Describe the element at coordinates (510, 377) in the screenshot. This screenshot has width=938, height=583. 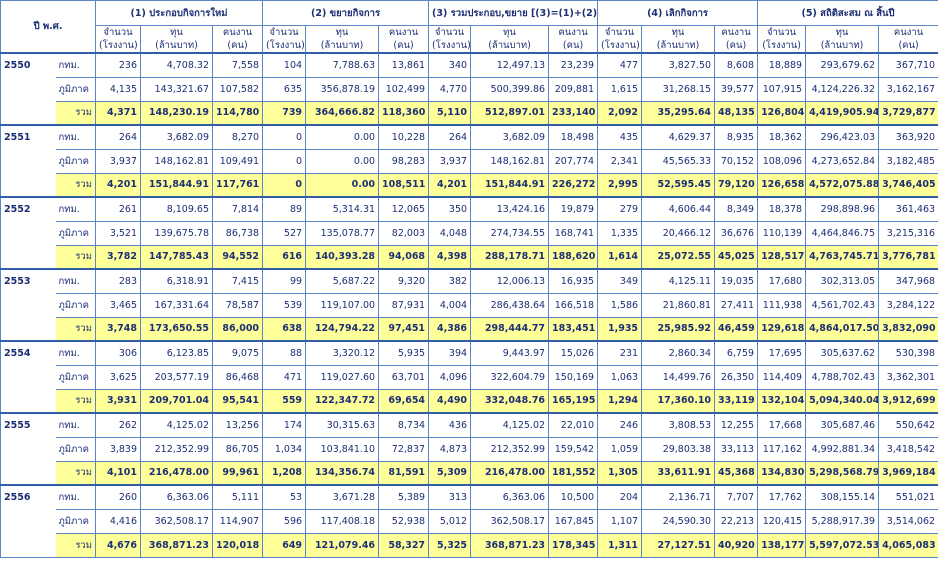
I see `value-cell: 322,604.79` at that location.